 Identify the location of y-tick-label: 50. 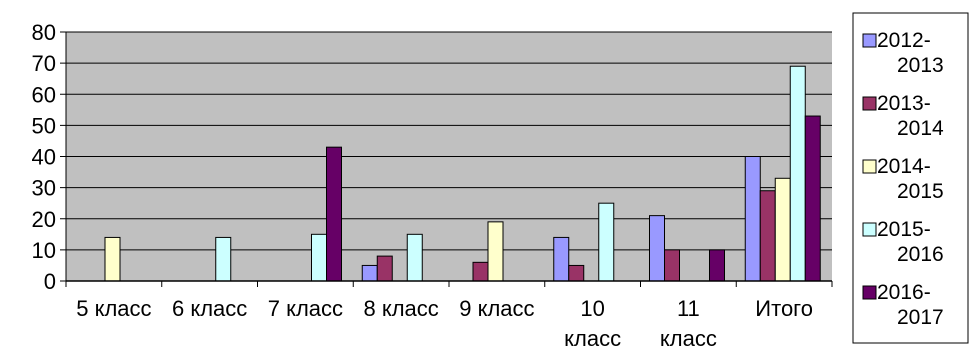
(44, 125).